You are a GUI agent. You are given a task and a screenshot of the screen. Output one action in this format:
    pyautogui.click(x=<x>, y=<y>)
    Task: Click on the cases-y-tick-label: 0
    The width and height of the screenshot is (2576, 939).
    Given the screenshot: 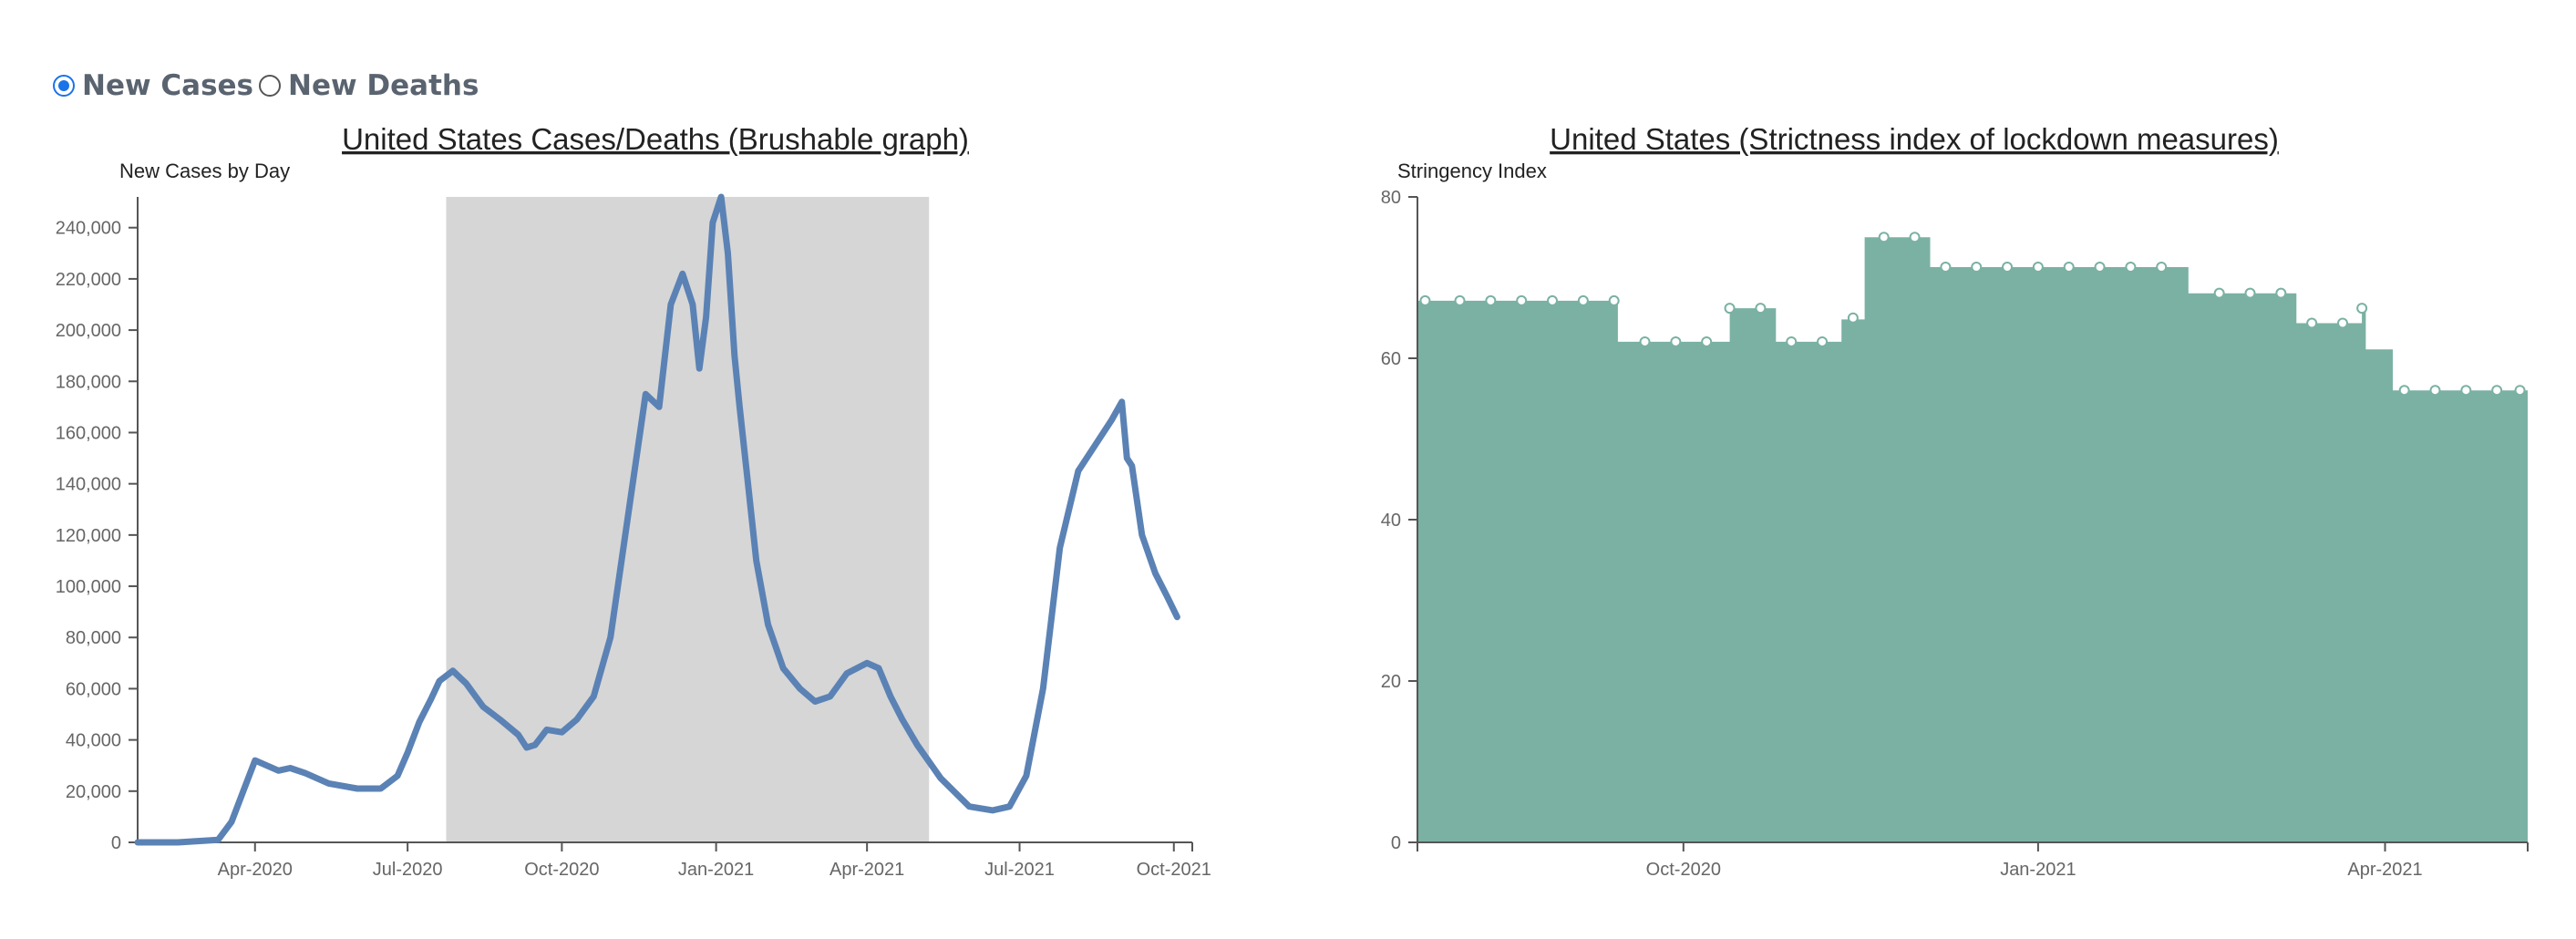 What is the action you would take?
    pyautogui.click(x=116, y=843)
    